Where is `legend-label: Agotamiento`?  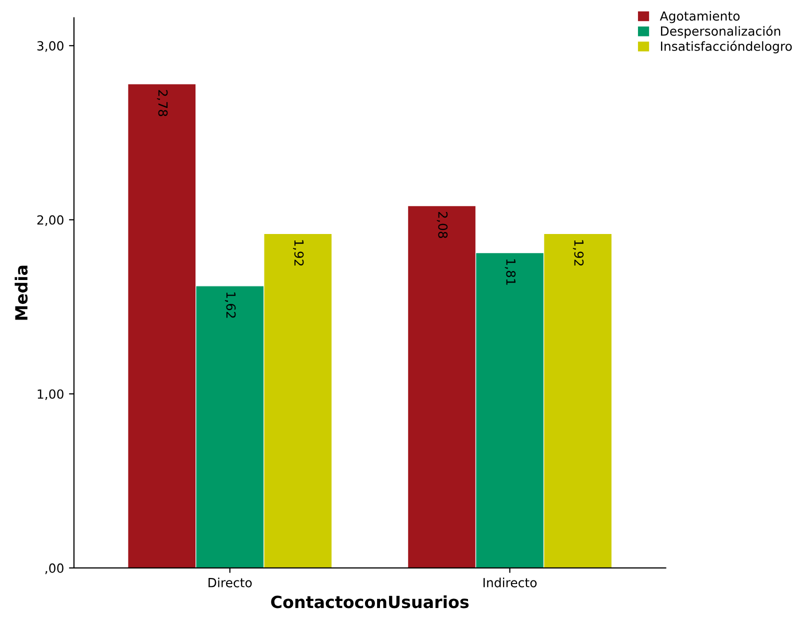
legend-label: Agotamiento is located at coordinates (700, 17).